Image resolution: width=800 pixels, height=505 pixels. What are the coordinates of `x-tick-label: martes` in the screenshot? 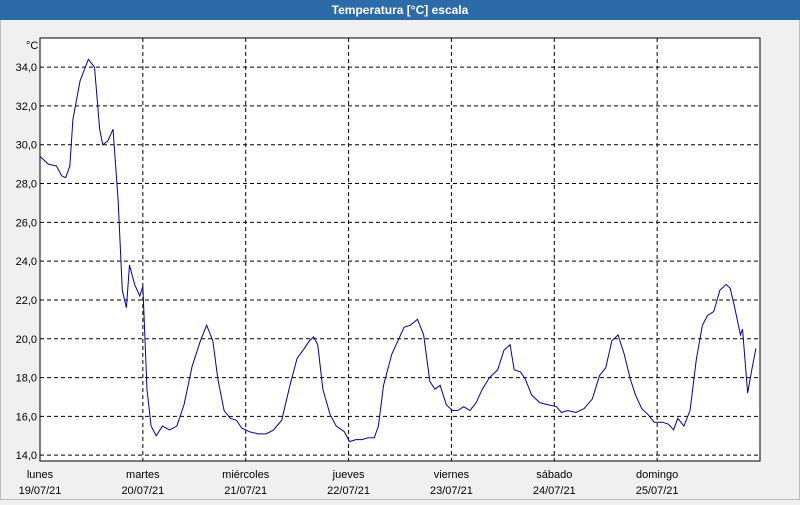 It's located at (143, 475).